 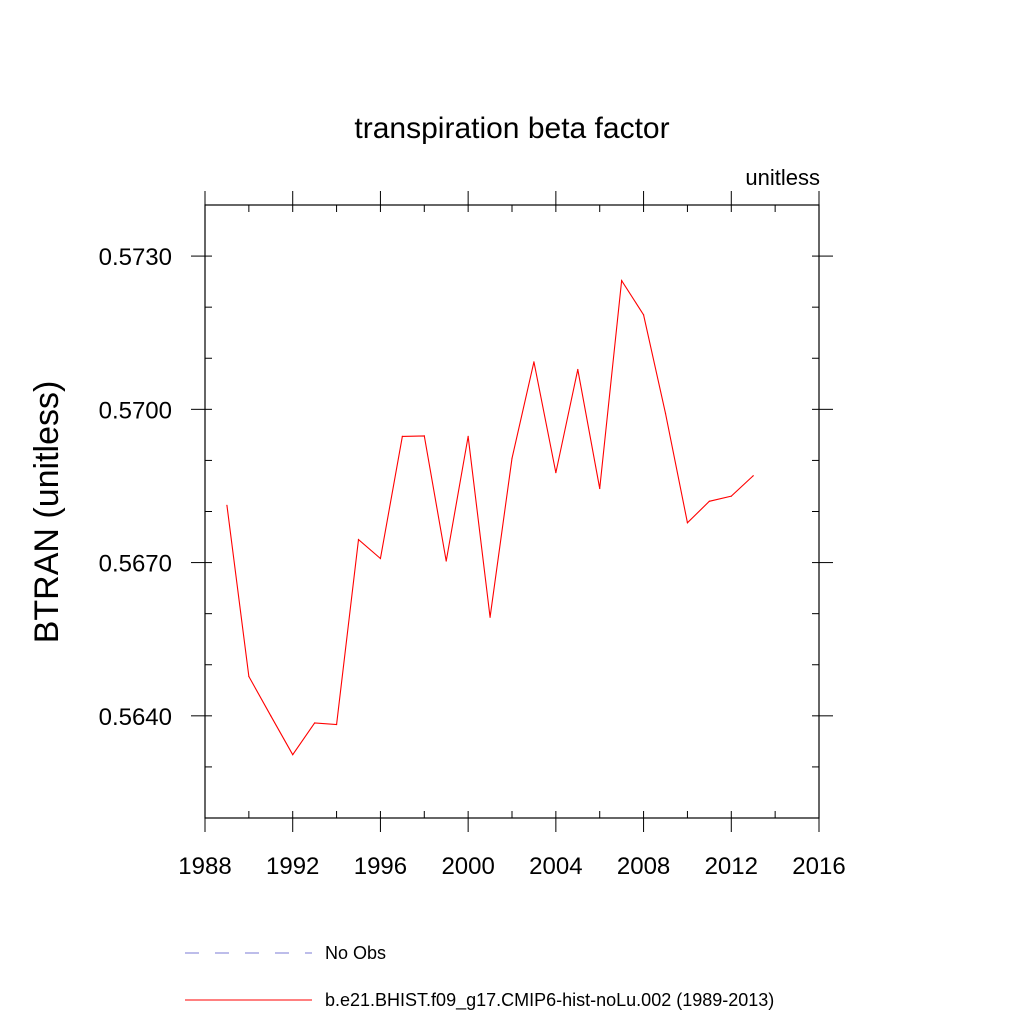 What do you see at coordinates (355, 953) in the screenshot?
I see `legend-label: No Obs` at bounding box center [355, 953].